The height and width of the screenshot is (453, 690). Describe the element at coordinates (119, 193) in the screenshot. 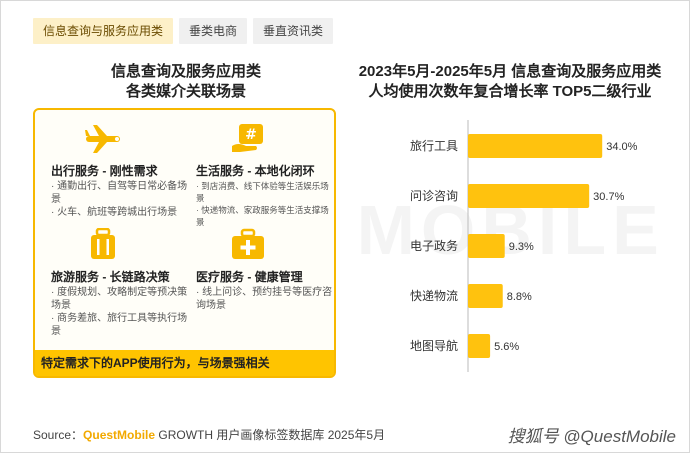

I see `cell-point: · 通勤出行、自驾等日常必备场景` at that location.